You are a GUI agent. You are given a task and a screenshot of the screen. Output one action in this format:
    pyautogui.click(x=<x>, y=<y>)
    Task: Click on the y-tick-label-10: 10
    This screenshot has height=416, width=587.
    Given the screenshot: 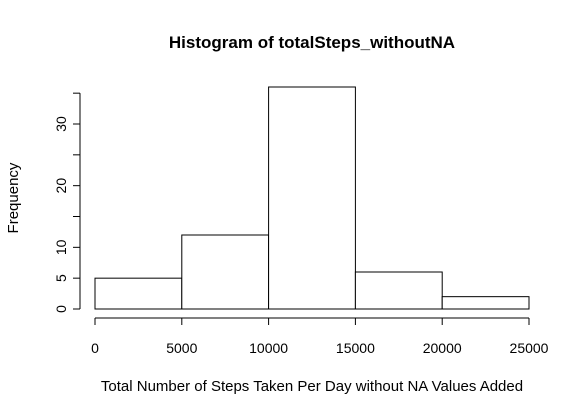 What is the action you would take?
    pyautogui.click(x=61, y=247)
    